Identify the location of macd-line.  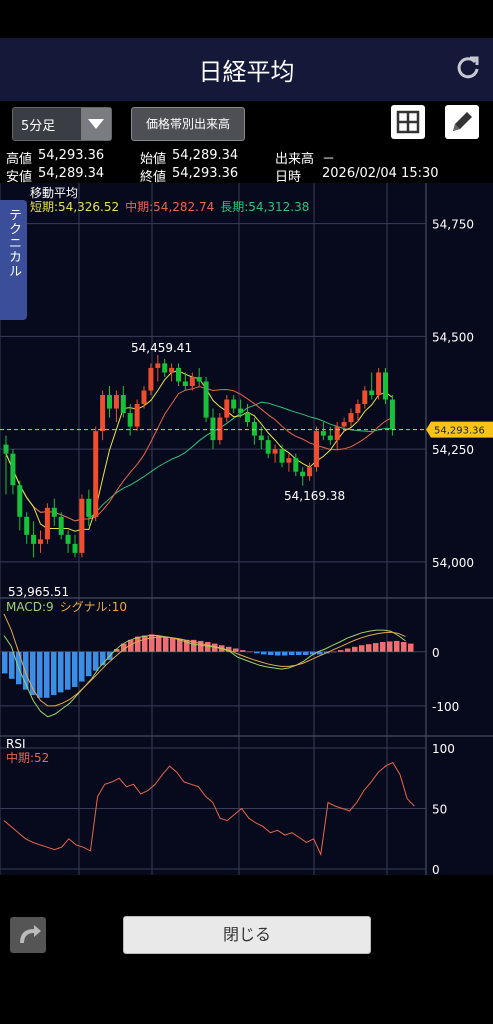
(204, 673).